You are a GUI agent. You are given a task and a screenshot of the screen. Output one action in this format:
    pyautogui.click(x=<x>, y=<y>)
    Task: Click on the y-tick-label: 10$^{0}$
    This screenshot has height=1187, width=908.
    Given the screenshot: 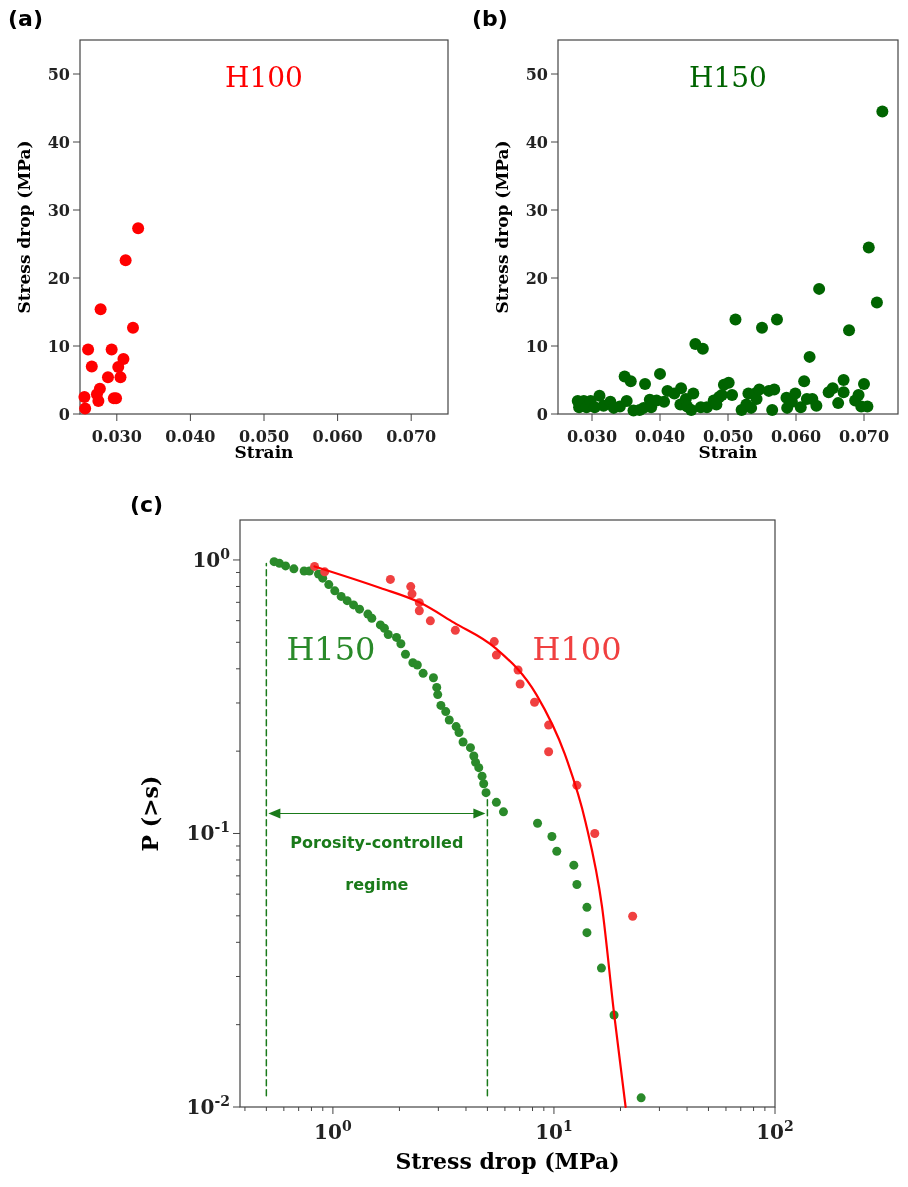 What is the action you would take?
    pyautogui.click(x=211, y=558)
    